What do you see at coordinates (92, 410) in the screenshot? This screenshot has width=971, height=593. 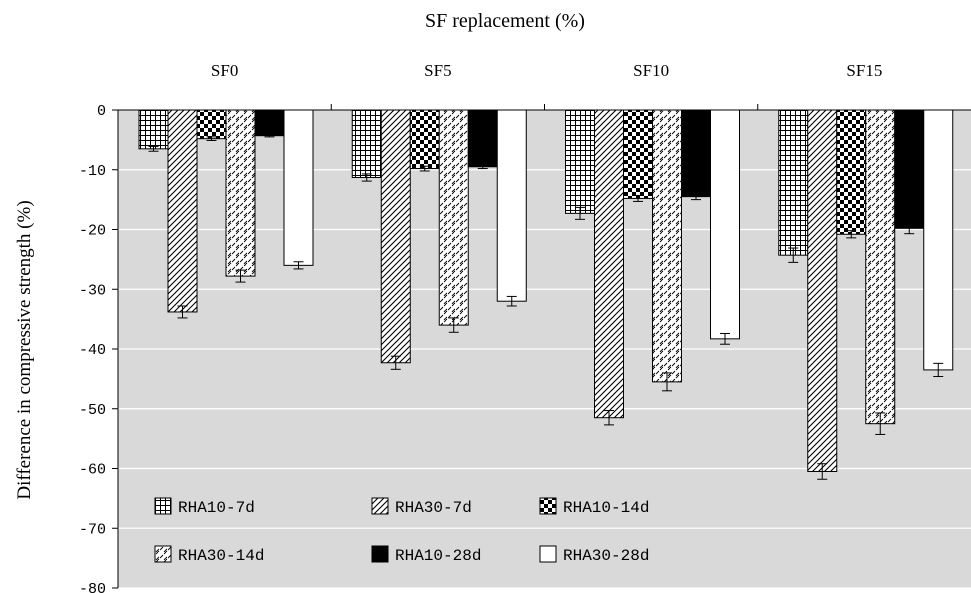 I see `y-tick-label: -50` at bounding box center [92, 410].